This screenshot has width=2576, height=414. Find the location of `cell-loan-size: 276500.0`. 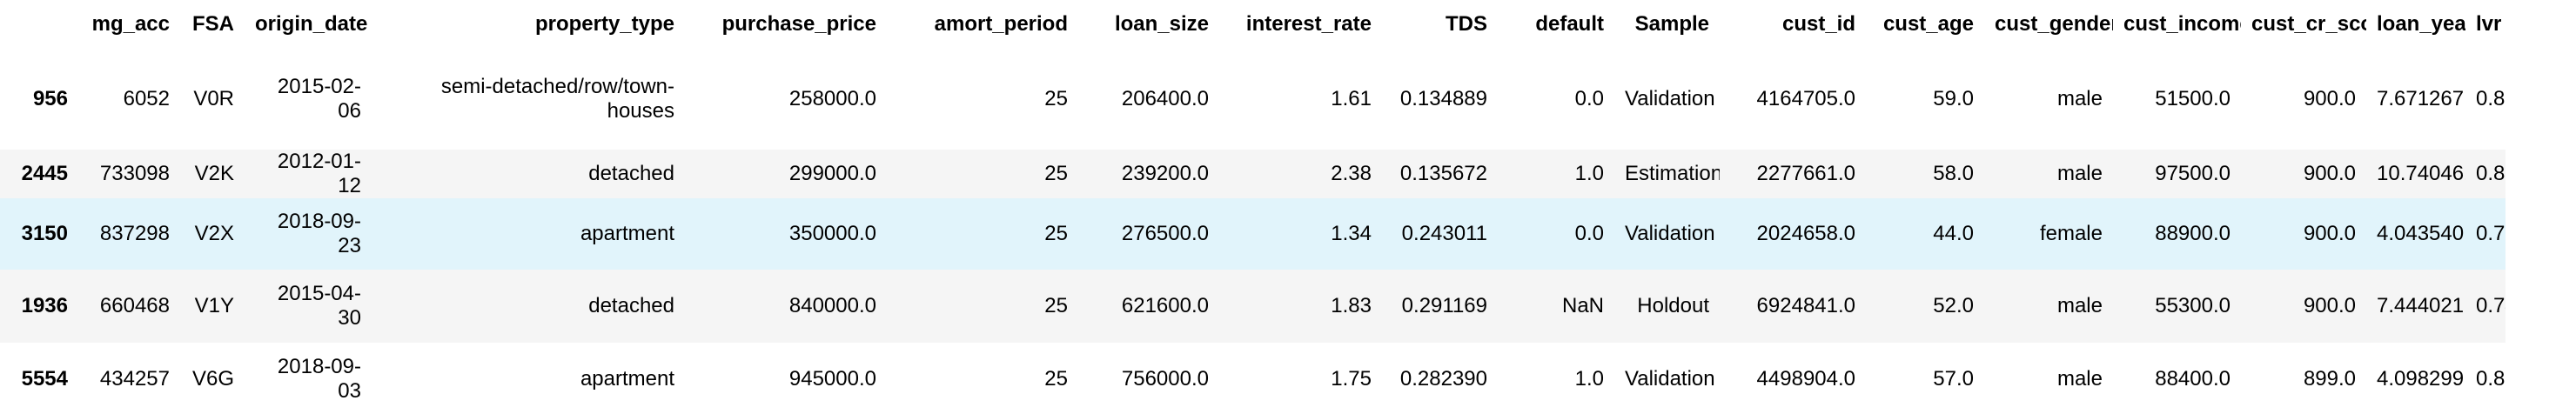

cell-loan-size: 276500.0 is located at coordinates (1165, 233).